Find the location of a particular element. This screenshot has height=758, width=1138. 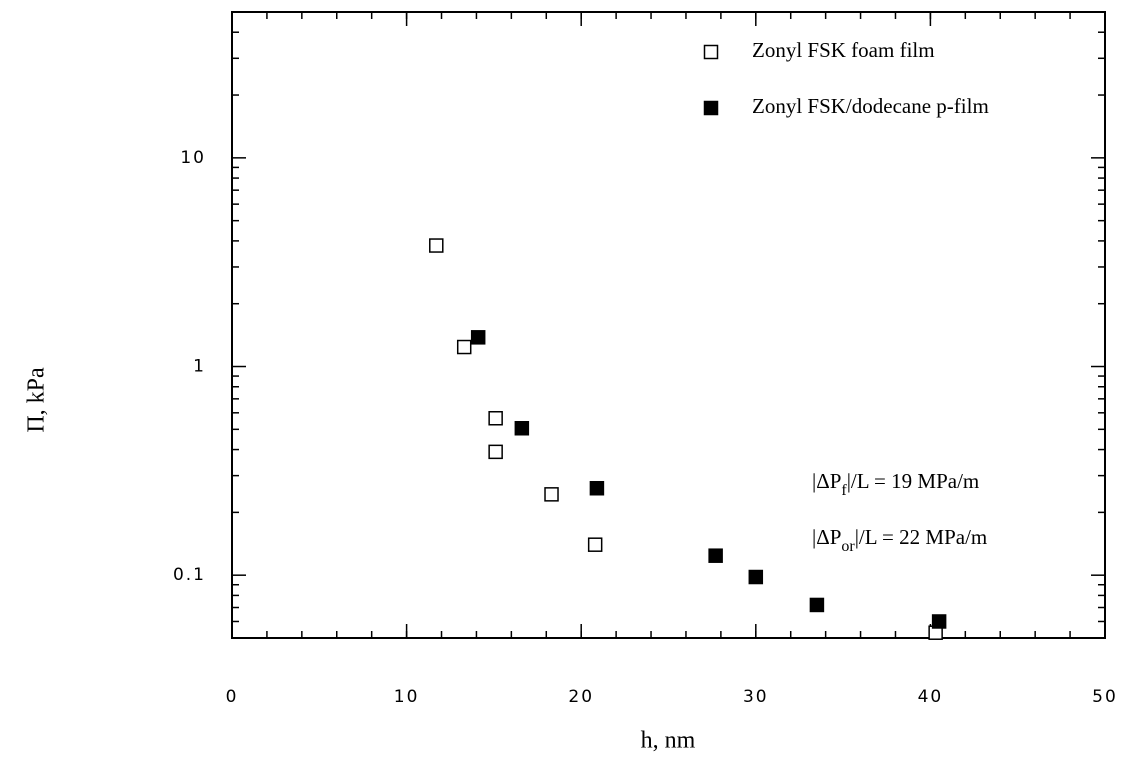

legend-label: Zonyl FSK/dodecane p-film is located at coordinates (870, 106).